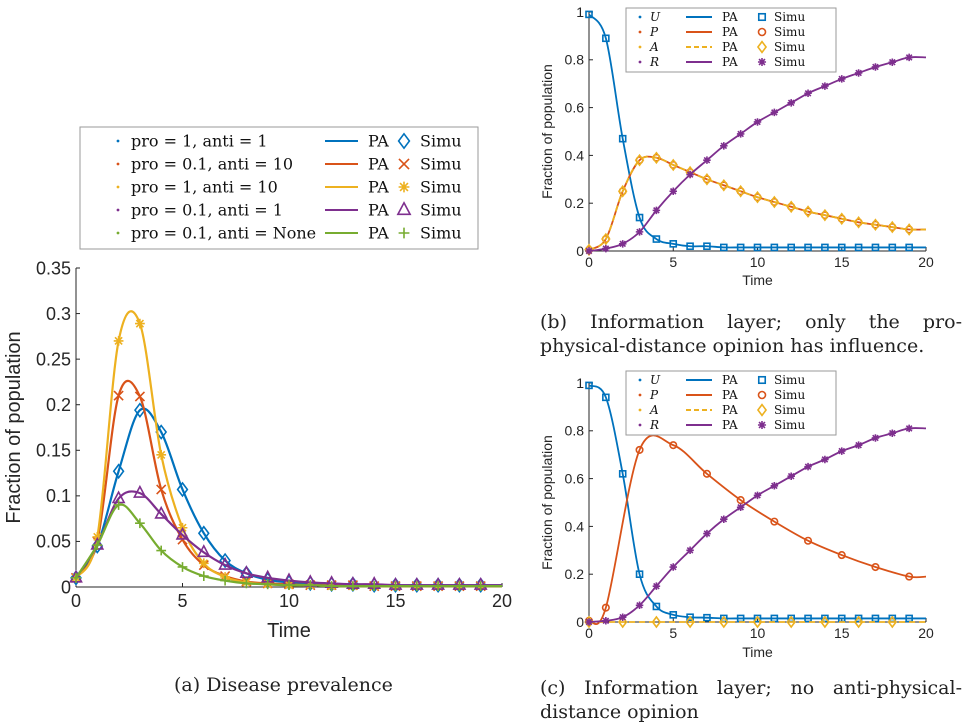 The height and width of the screenshot is (724, 966). Describe the element at coordinates (212, 164) in the screenshot. I see `legend-entry-label: pro = 0.1, anti = 10` at that location.